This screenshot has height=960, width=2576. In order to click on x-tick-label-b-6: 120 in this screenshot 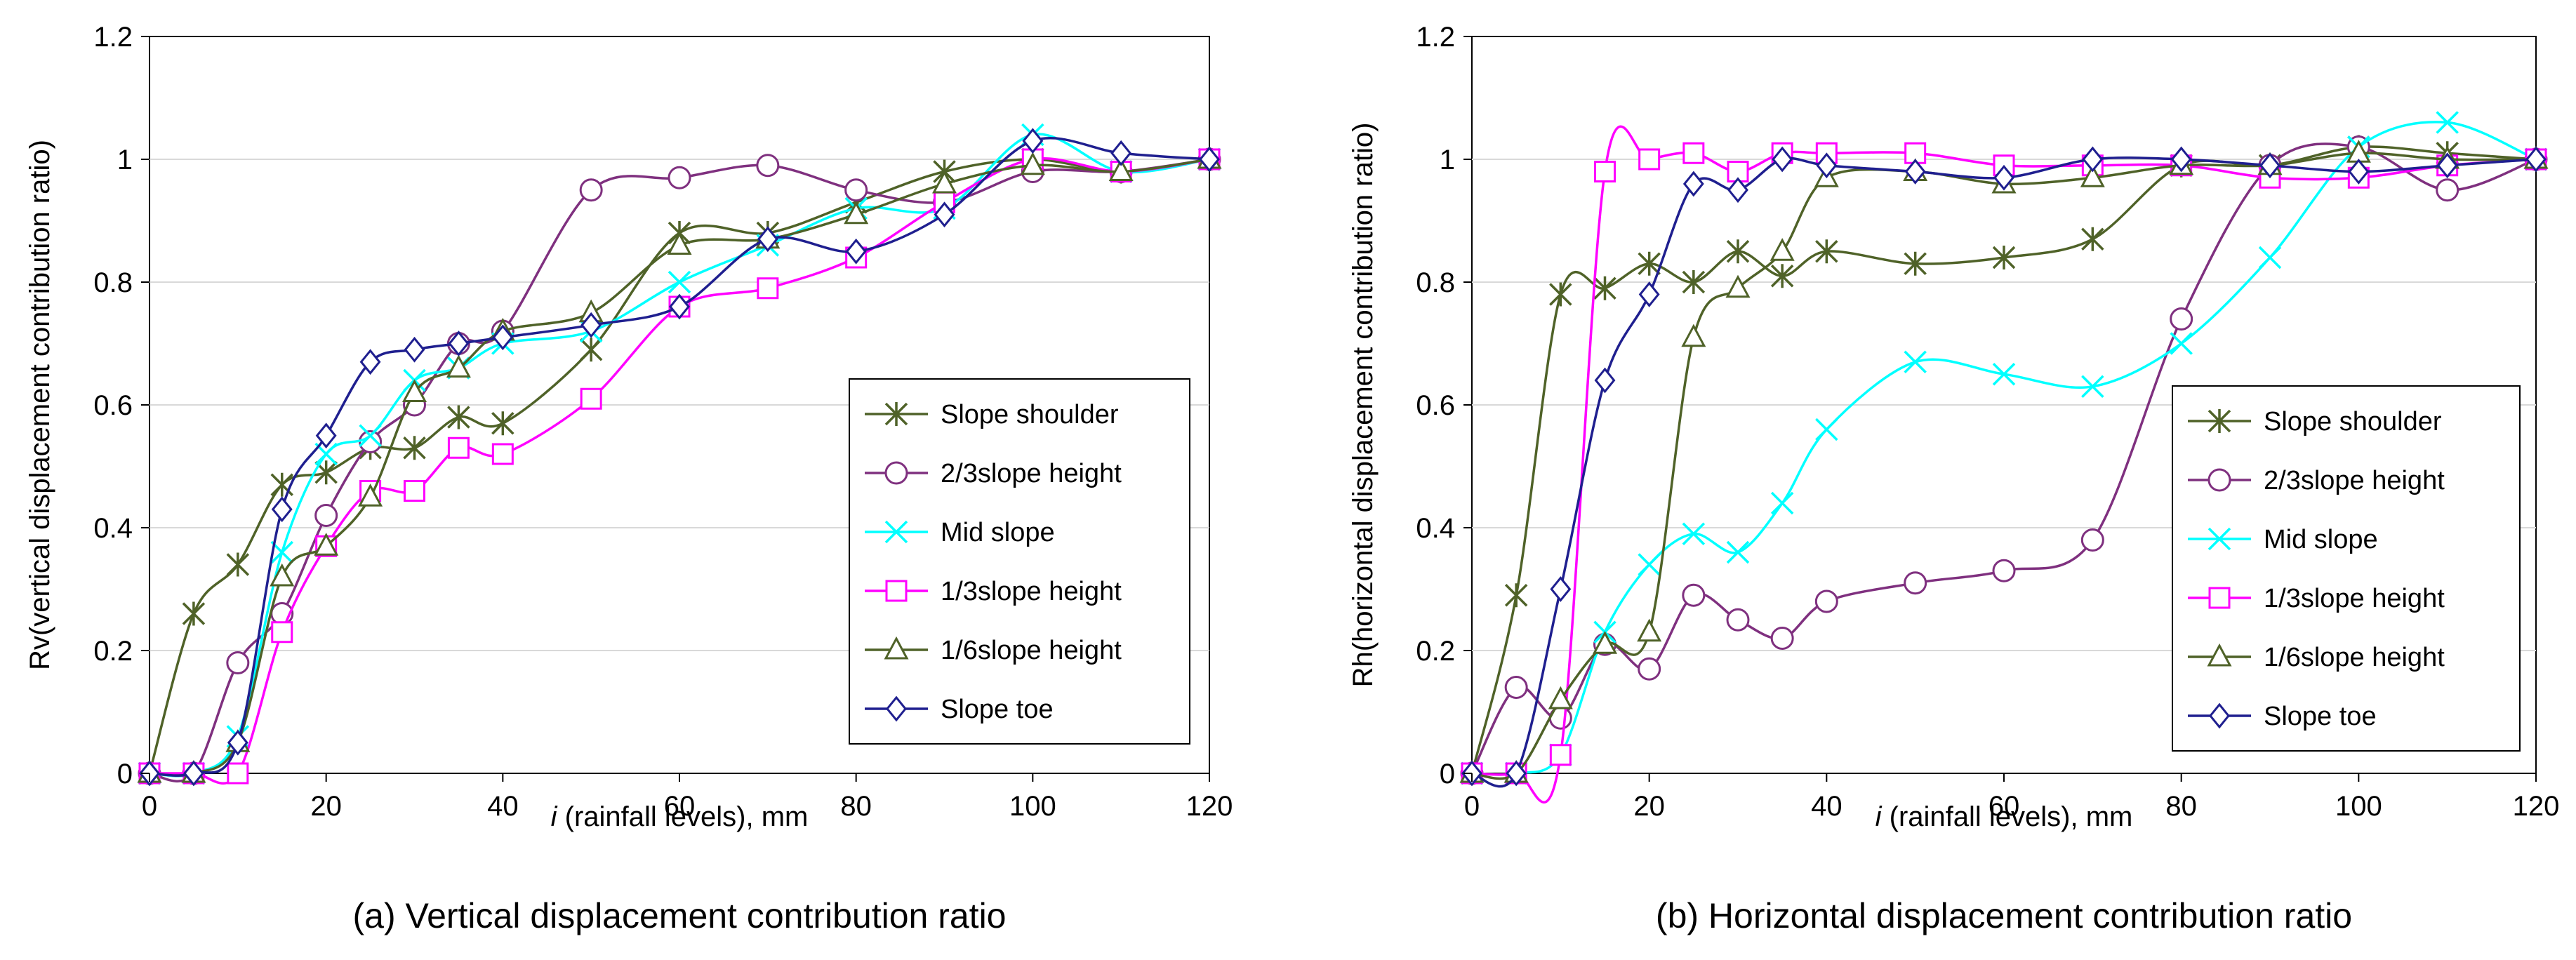, I will do `click(2537, 806)`.